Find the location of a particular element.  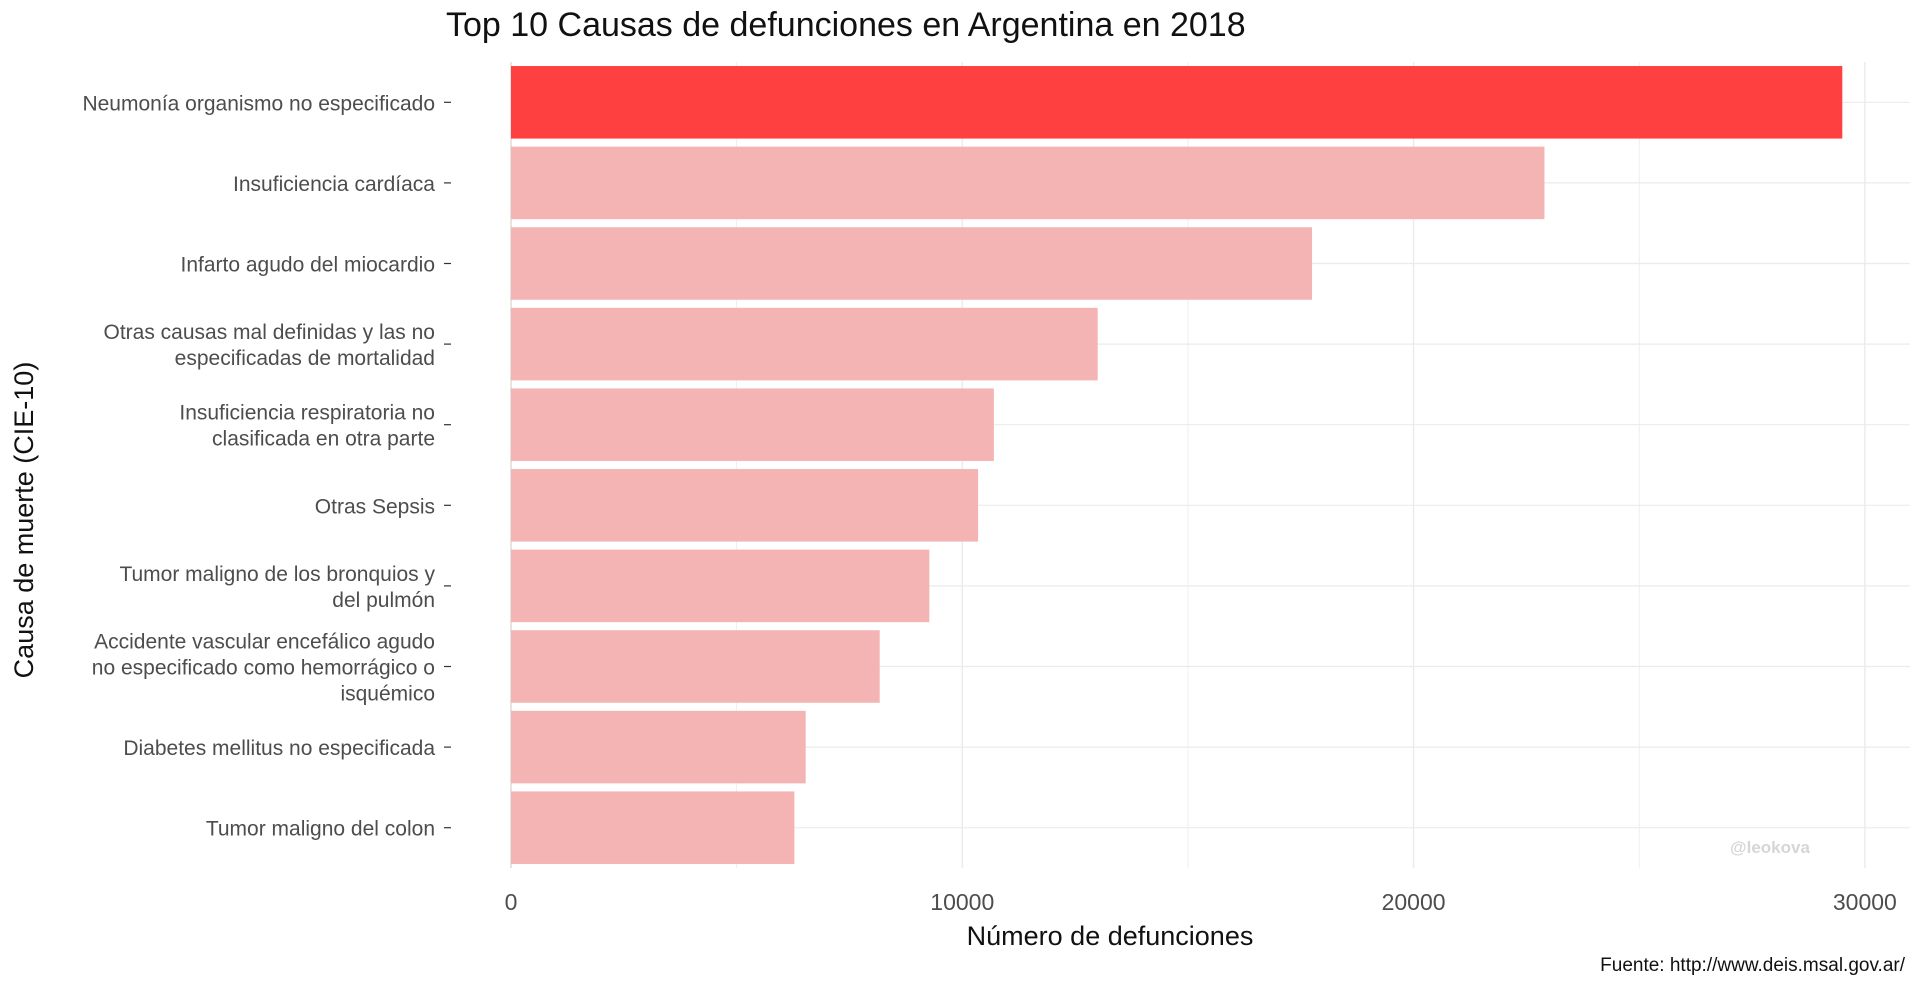

x-tick-label: 10000 is located at coordinates (962, 902).